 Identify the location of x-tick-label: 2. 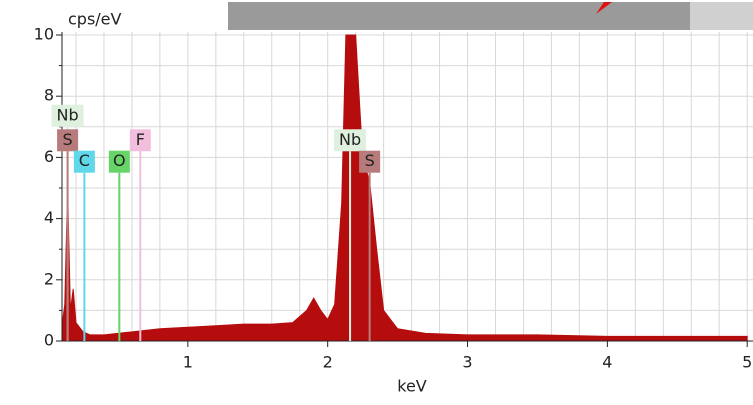
(328, 362).